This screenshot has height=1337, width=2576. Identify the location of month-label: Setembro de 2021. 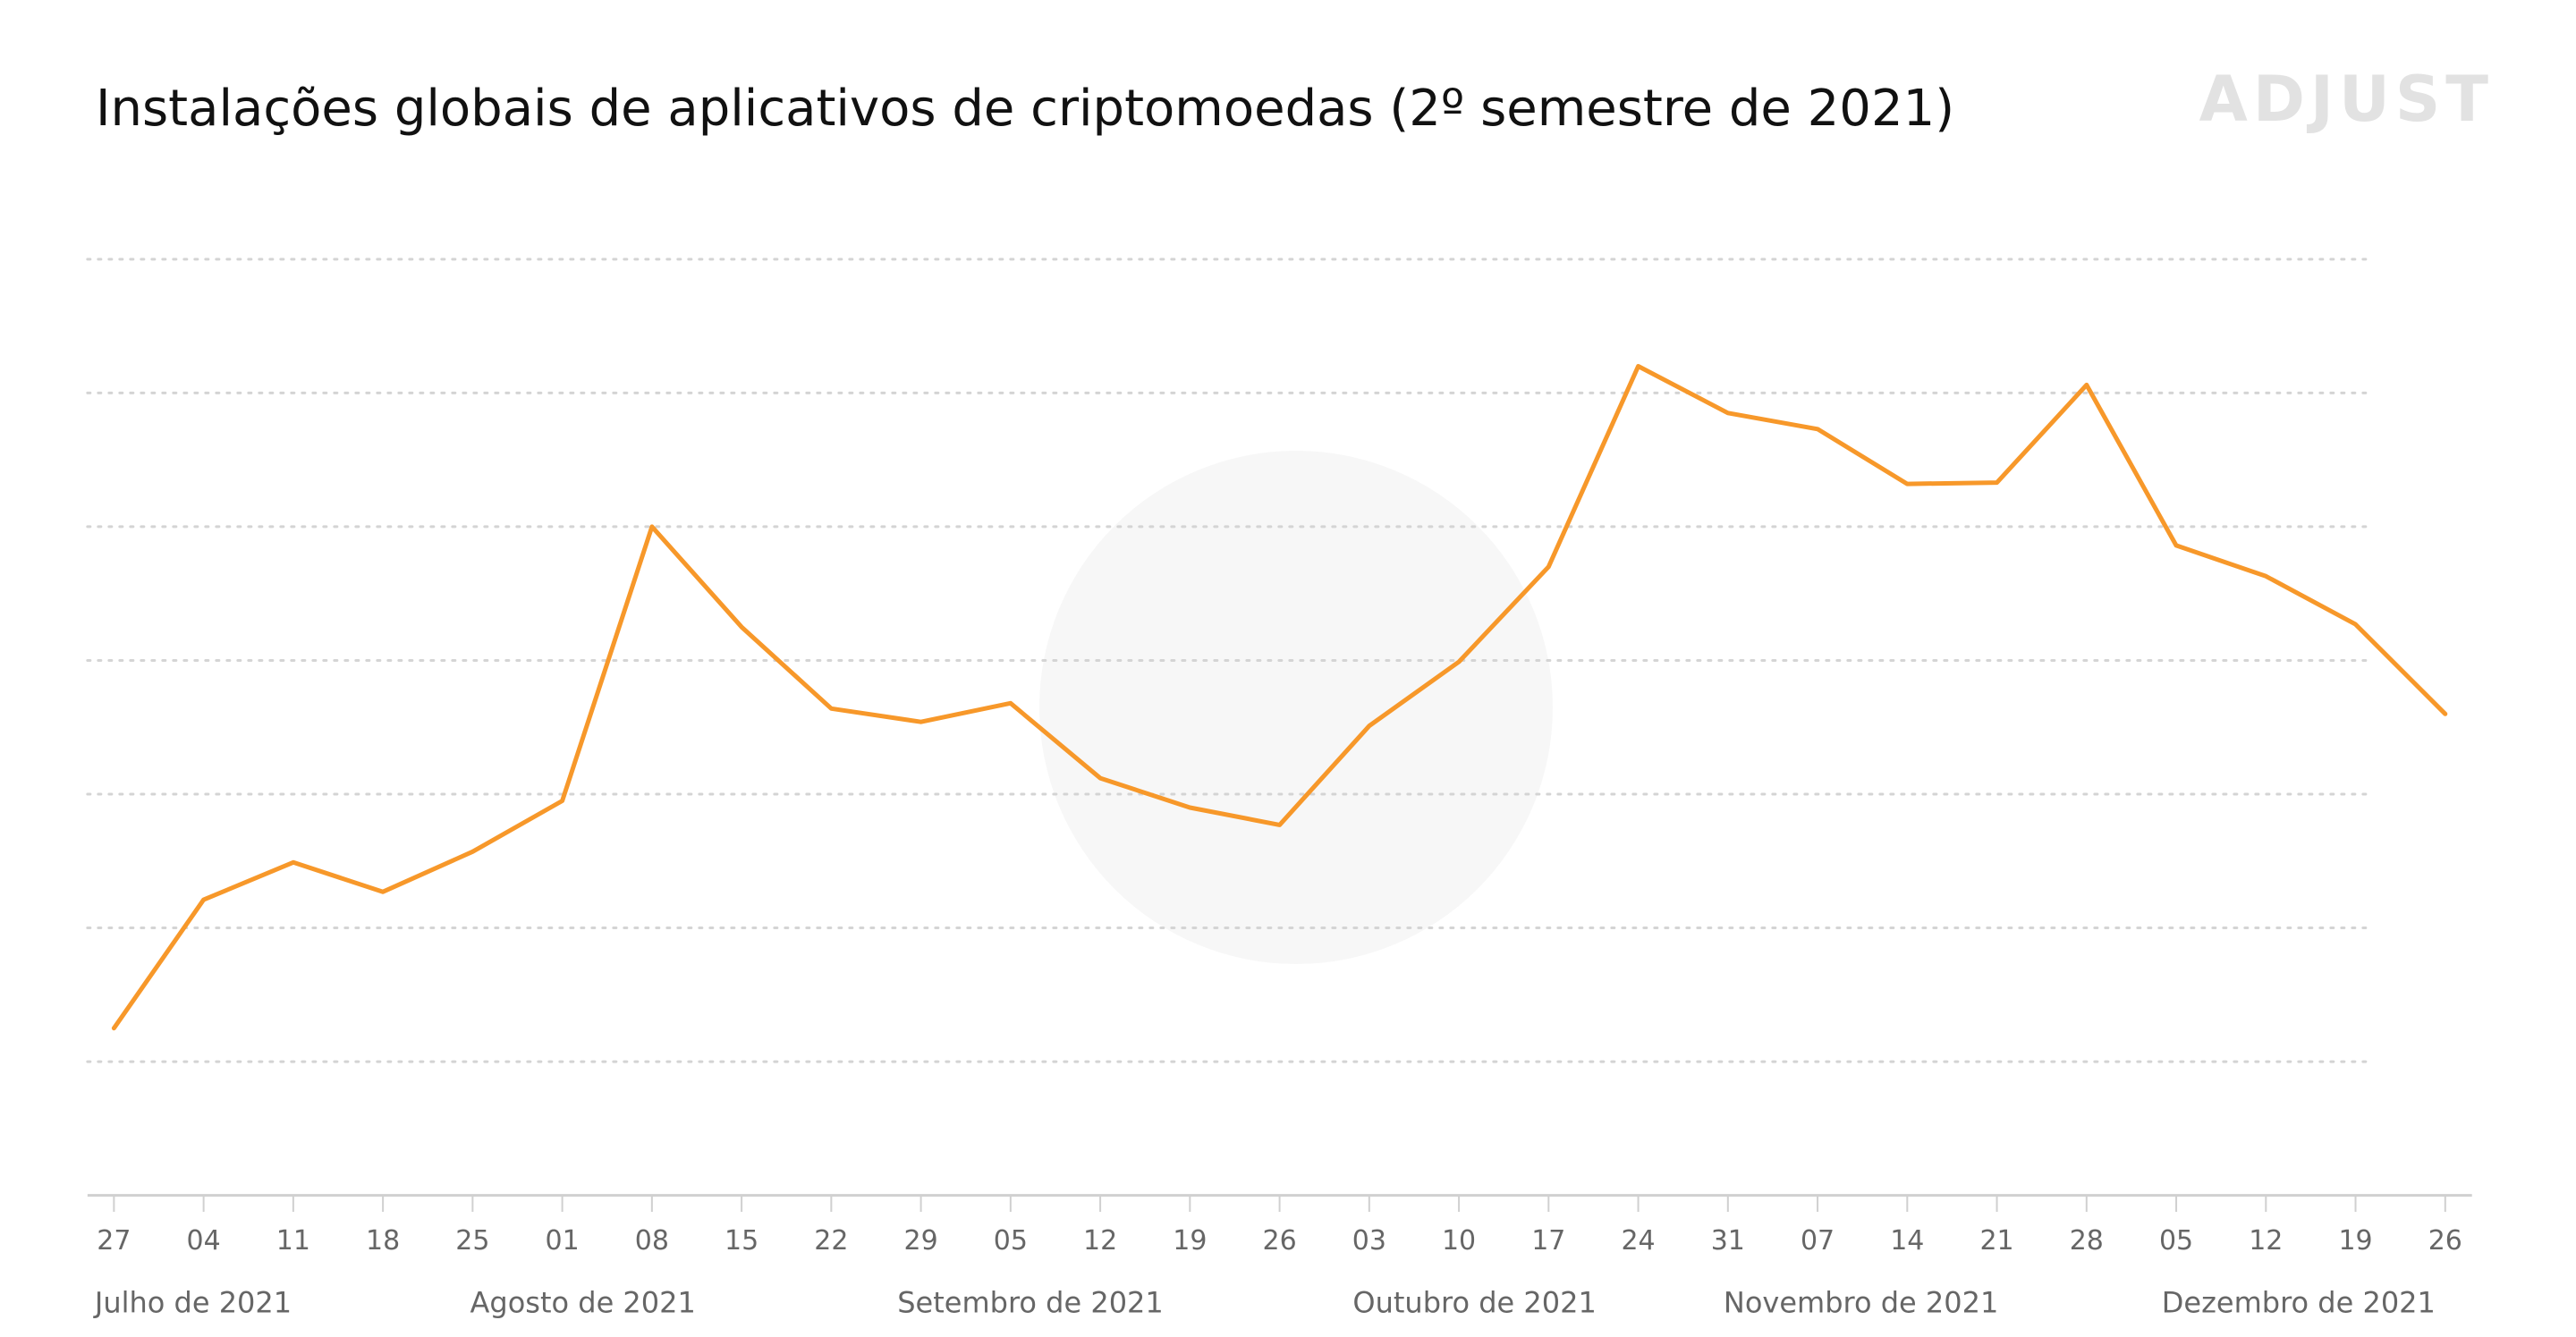
(1030, 1302).